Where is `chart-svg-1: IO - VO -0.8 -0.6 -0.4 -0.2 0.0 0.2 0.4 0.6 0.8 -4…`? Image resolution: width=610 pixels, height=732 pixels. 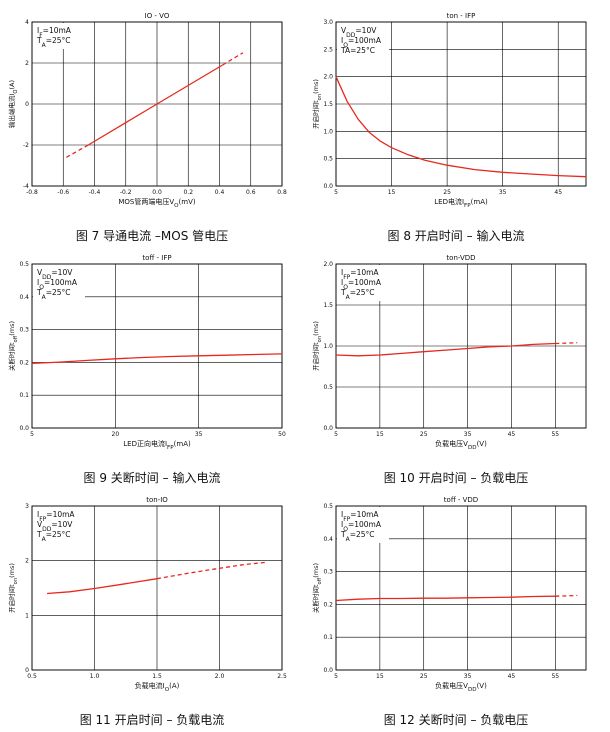 chart-svg-1: IO - VO -0.8 -0.6 -0.4 -0.2 0.0 0.2 0.4 0.6 0.8 -4… is located at coordinates (147, 110).